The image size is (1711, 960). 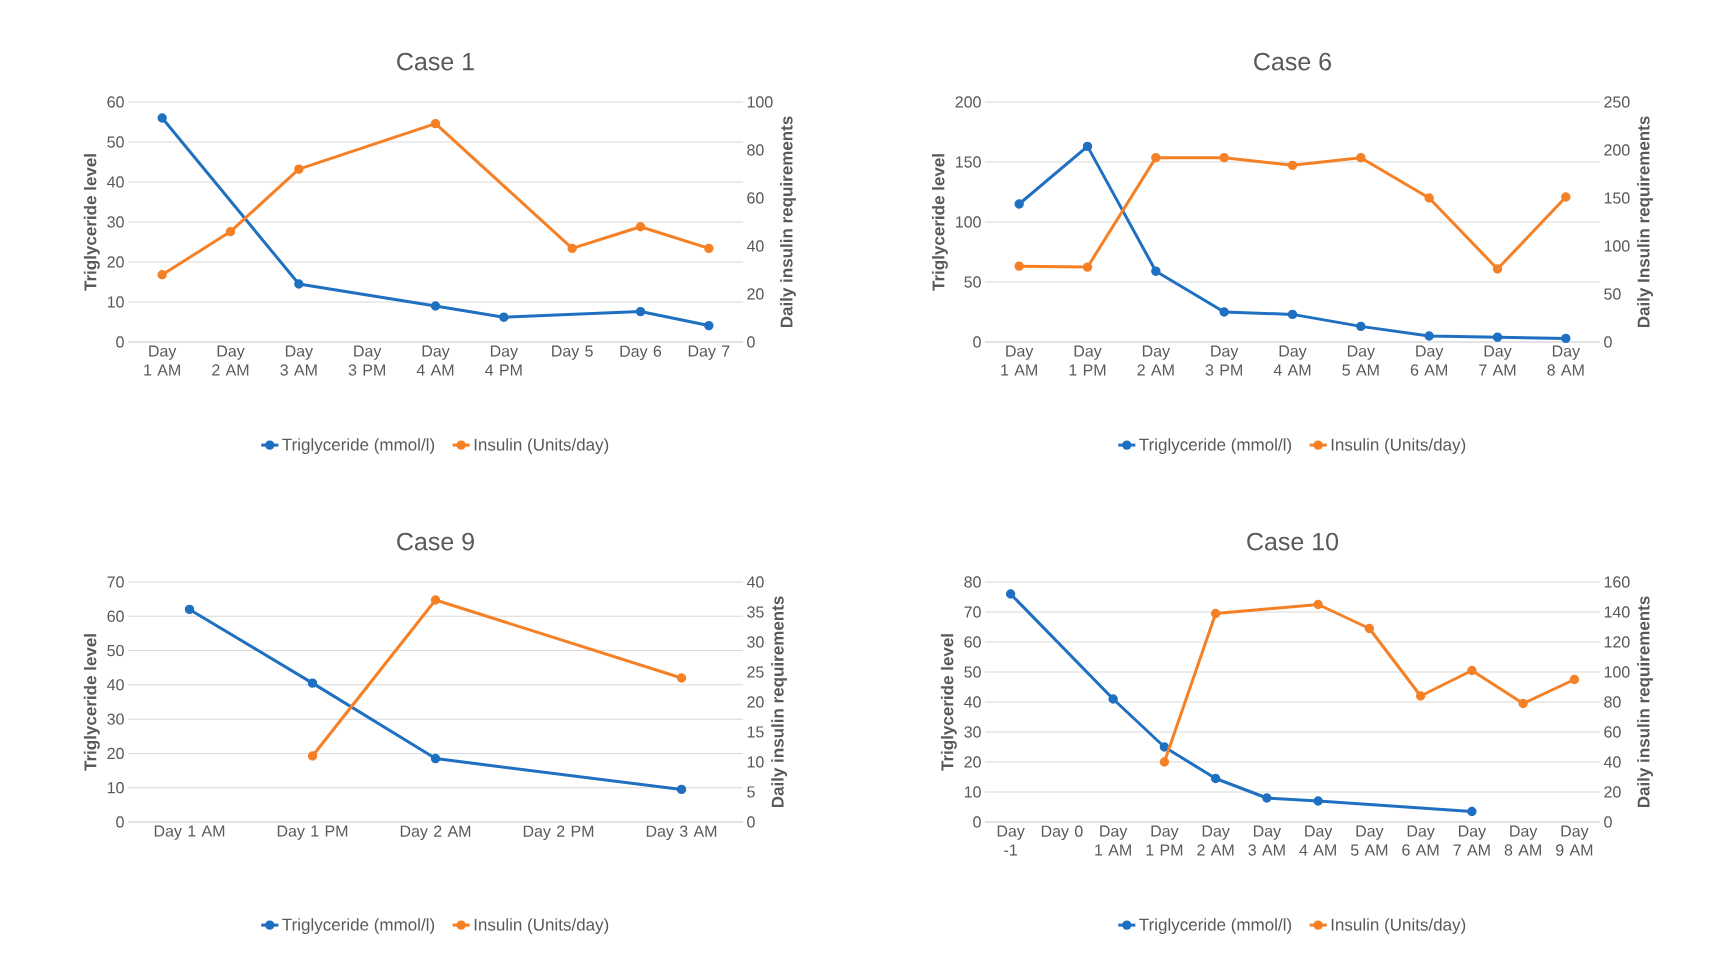 What do you see at coordinates (968, 162) in the screenshot?
I see `y-tick-label: 150` at bounding box center [968, 162].